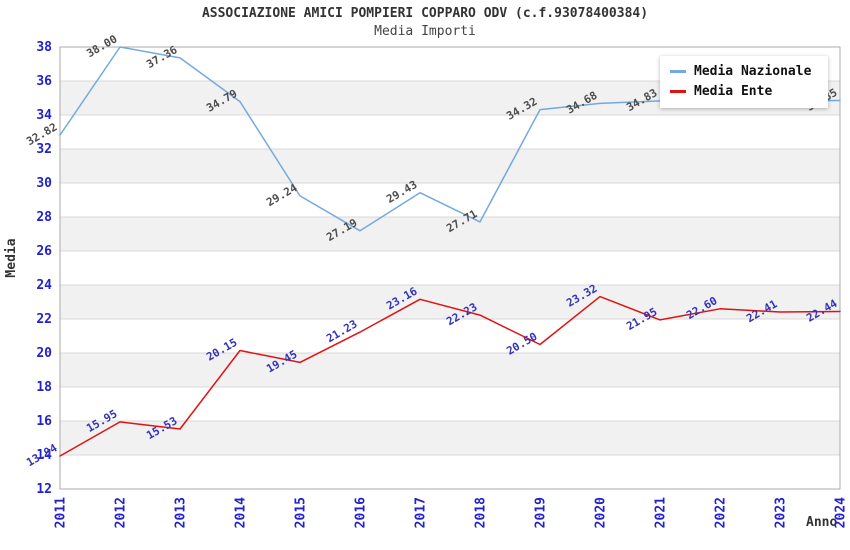 The image size is (850, 550). What do you see at coordinates (753, 71) in the screenshot?
I see `legend-label-media-nazionale: Media Nazionale` at bounding box center [753, 71].